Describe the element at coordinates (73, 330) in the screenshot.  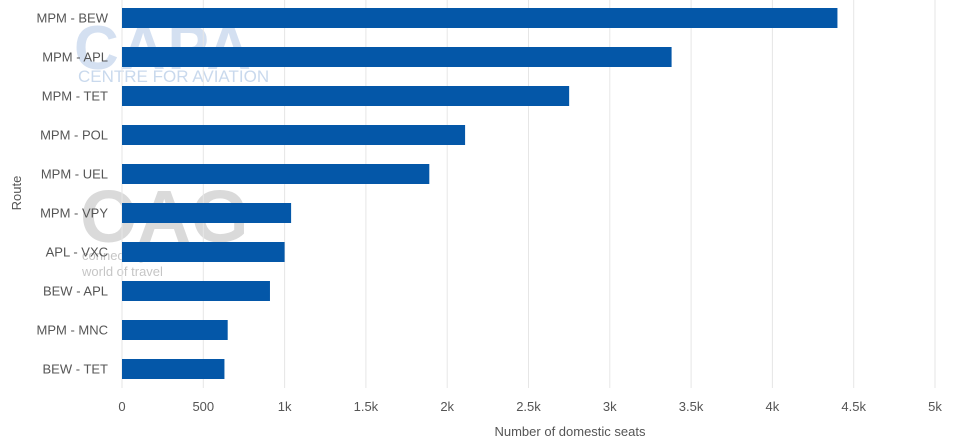
I see `y-tick-label: MPM - MNC` at that location.